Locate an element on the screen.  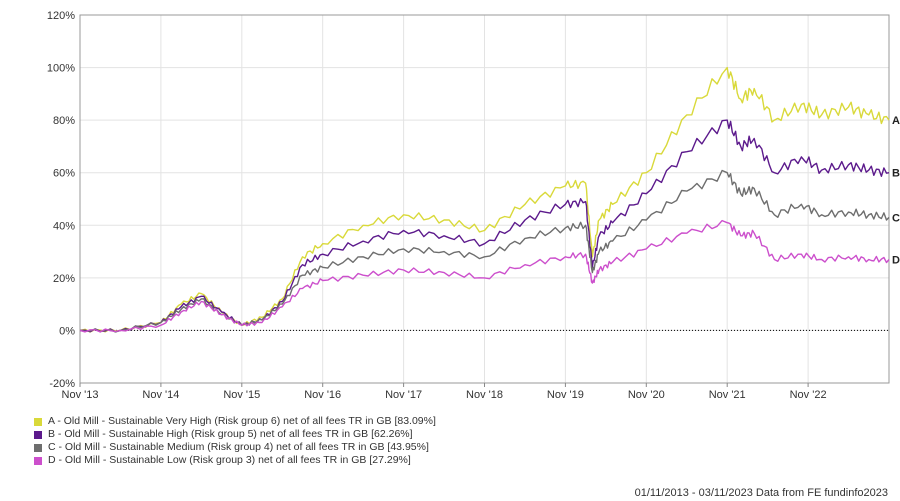
y-axis: -20% 0% 20% 40% 60% 80% 100% 120% is located at coordinates (61, 200).